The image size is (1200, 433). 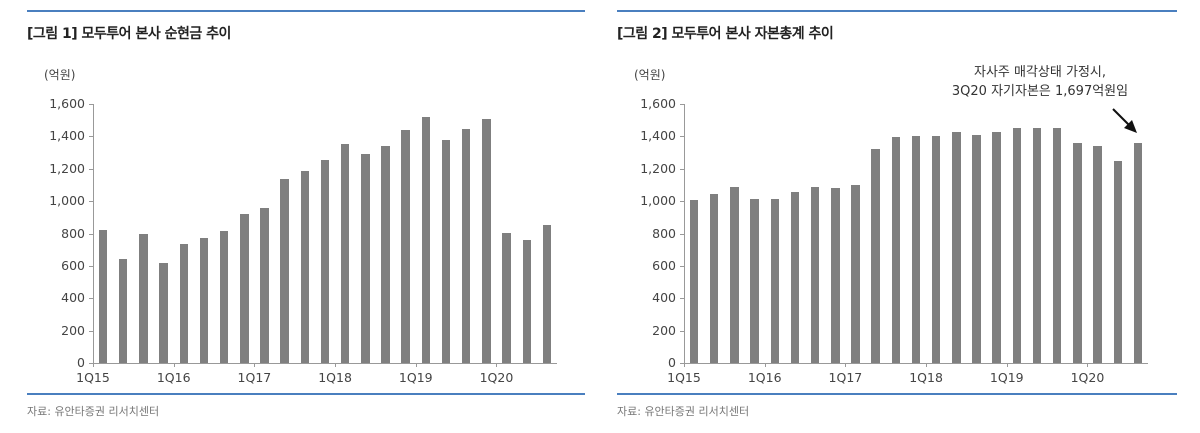 I want to click on annotation-text: 자사주 매각상태 가정시, 3Q20 자기자본은 1,697억원임, so click(x=1040, y=82).